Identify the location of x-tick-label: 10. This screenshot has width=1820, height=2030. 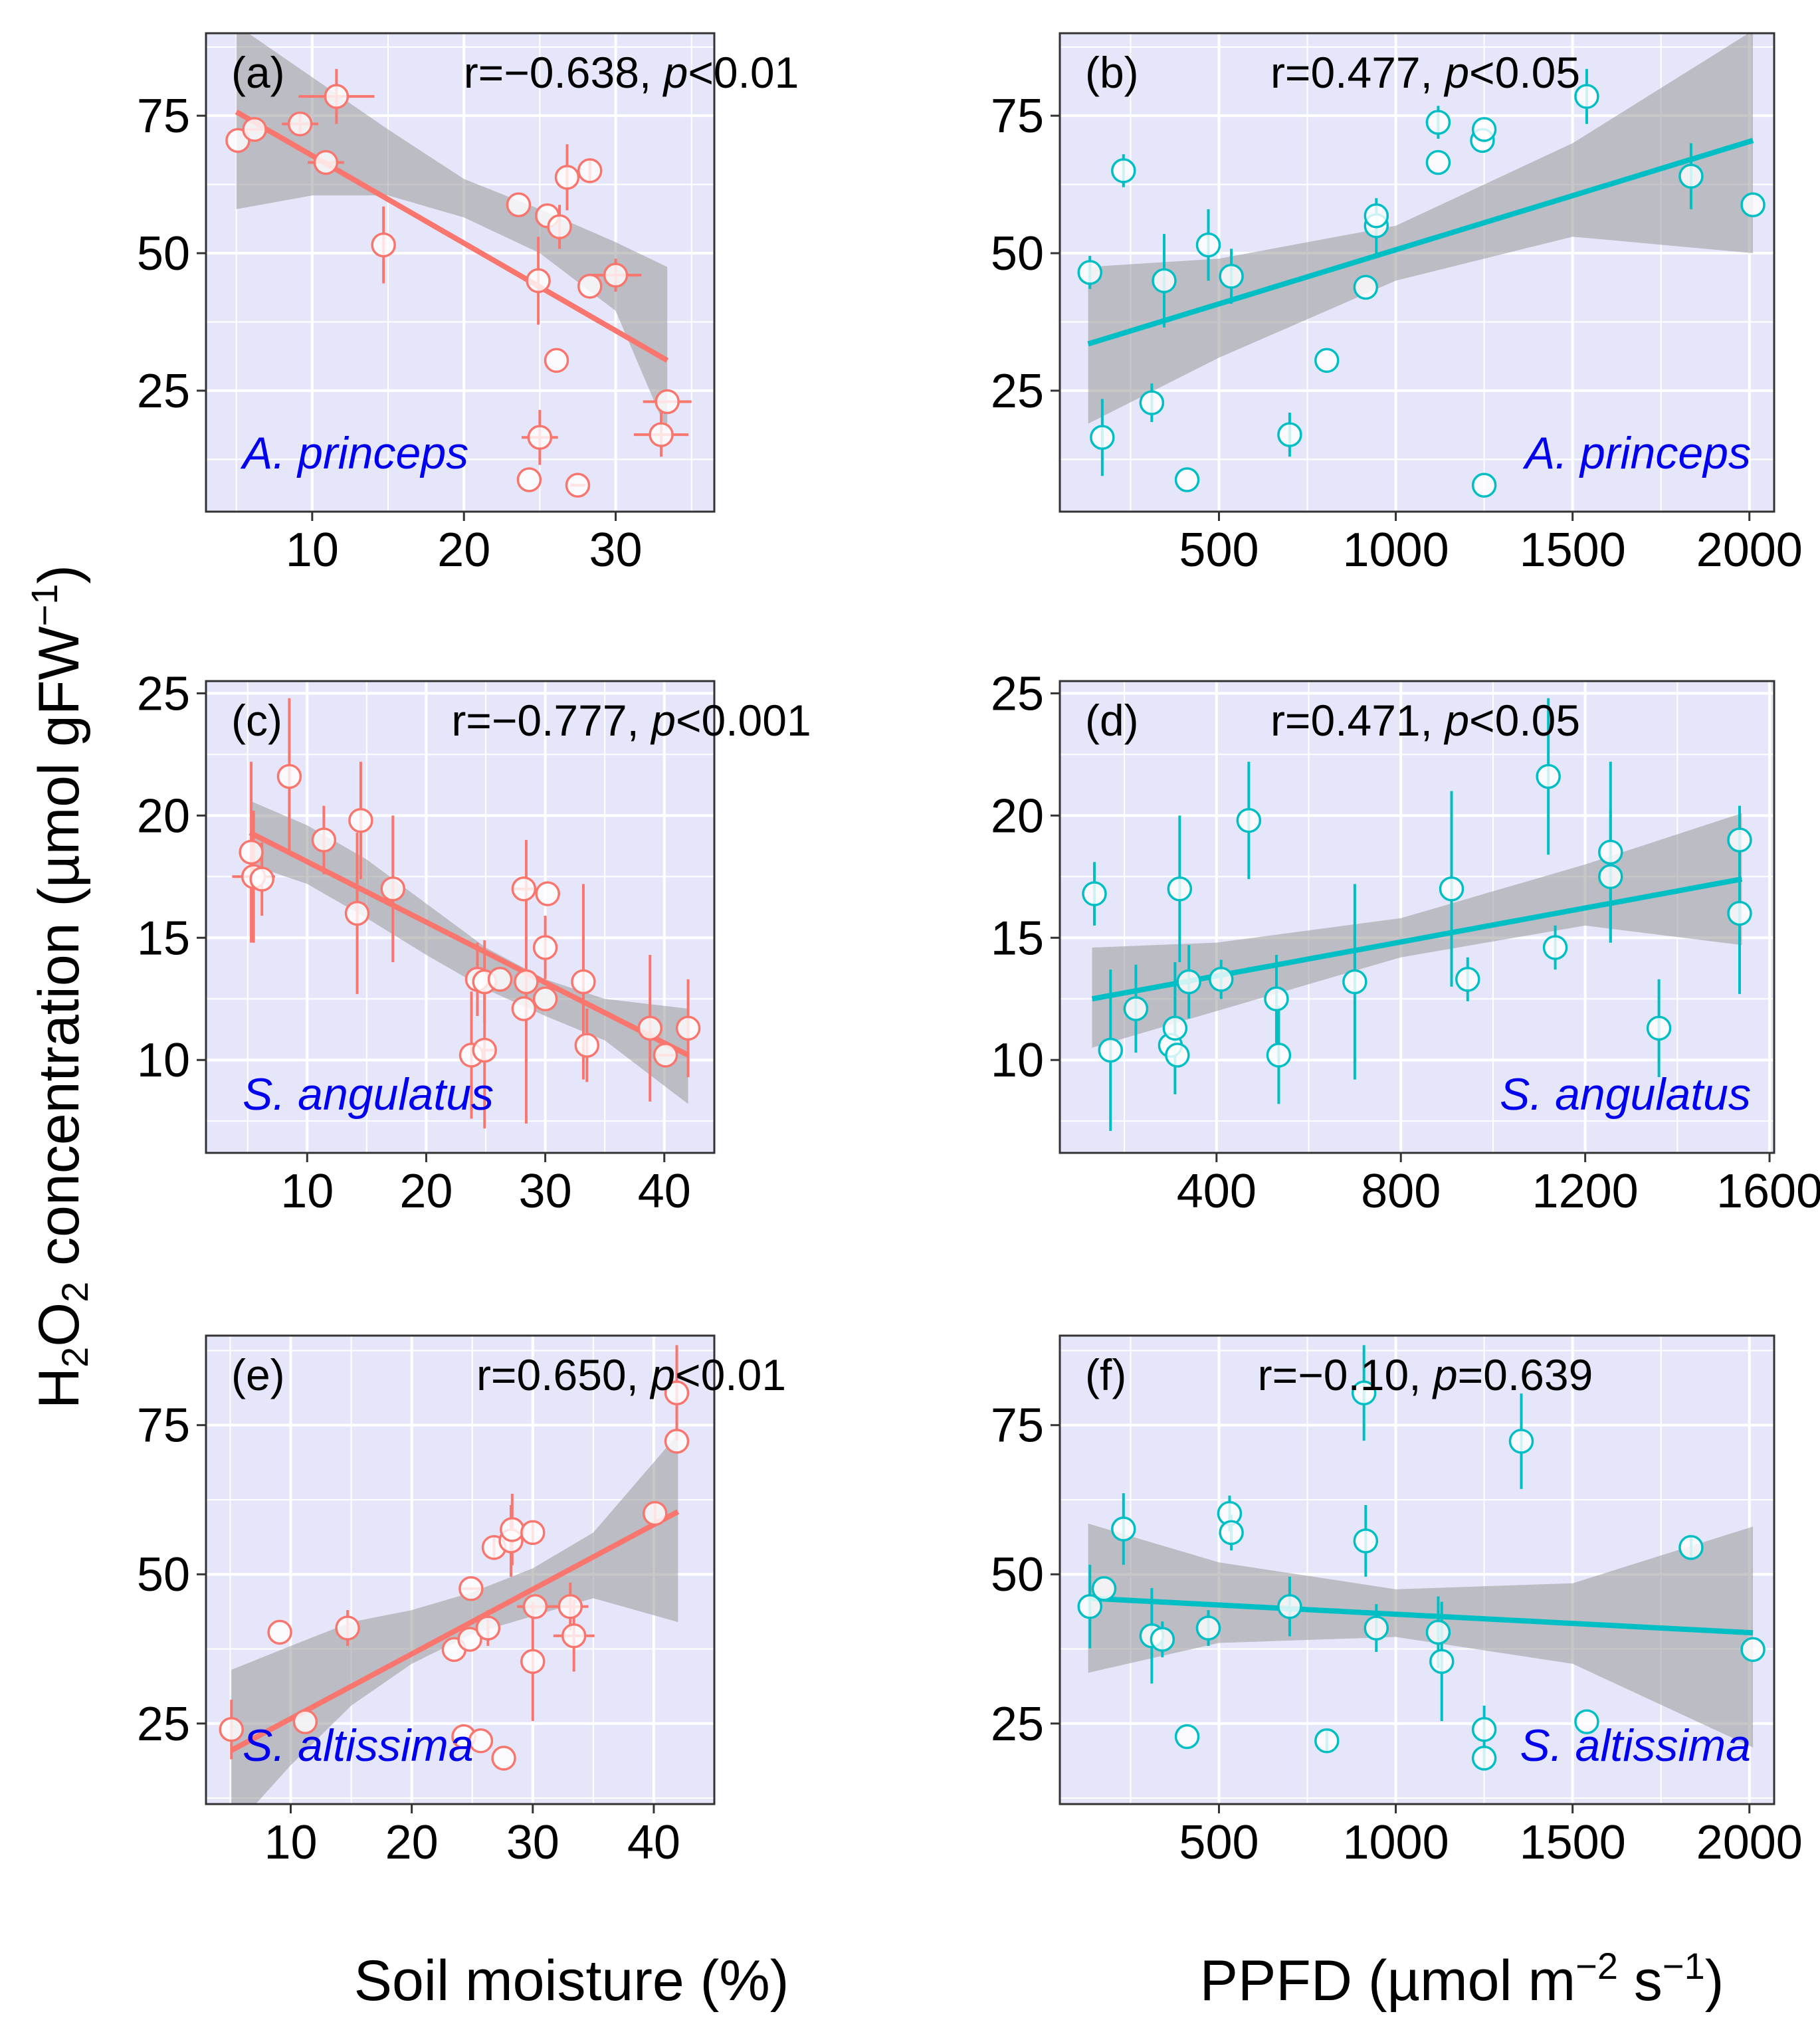
(290, 1842).